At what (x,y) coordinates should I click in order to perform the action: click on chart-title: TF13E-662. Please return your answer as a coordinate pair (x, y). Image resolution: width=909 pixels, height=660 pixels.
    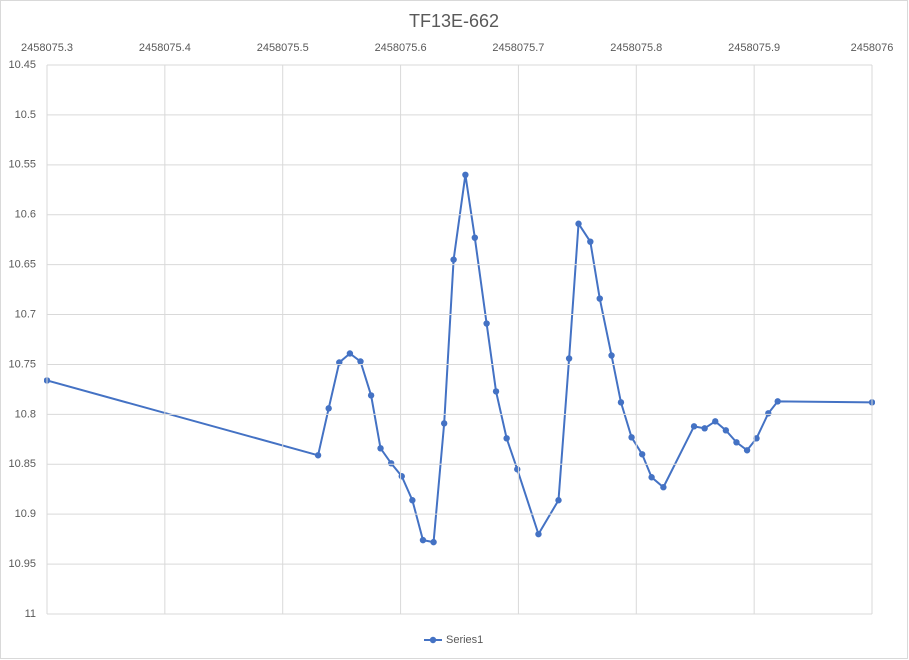
    Looking at the image, I should click on (454, 21).